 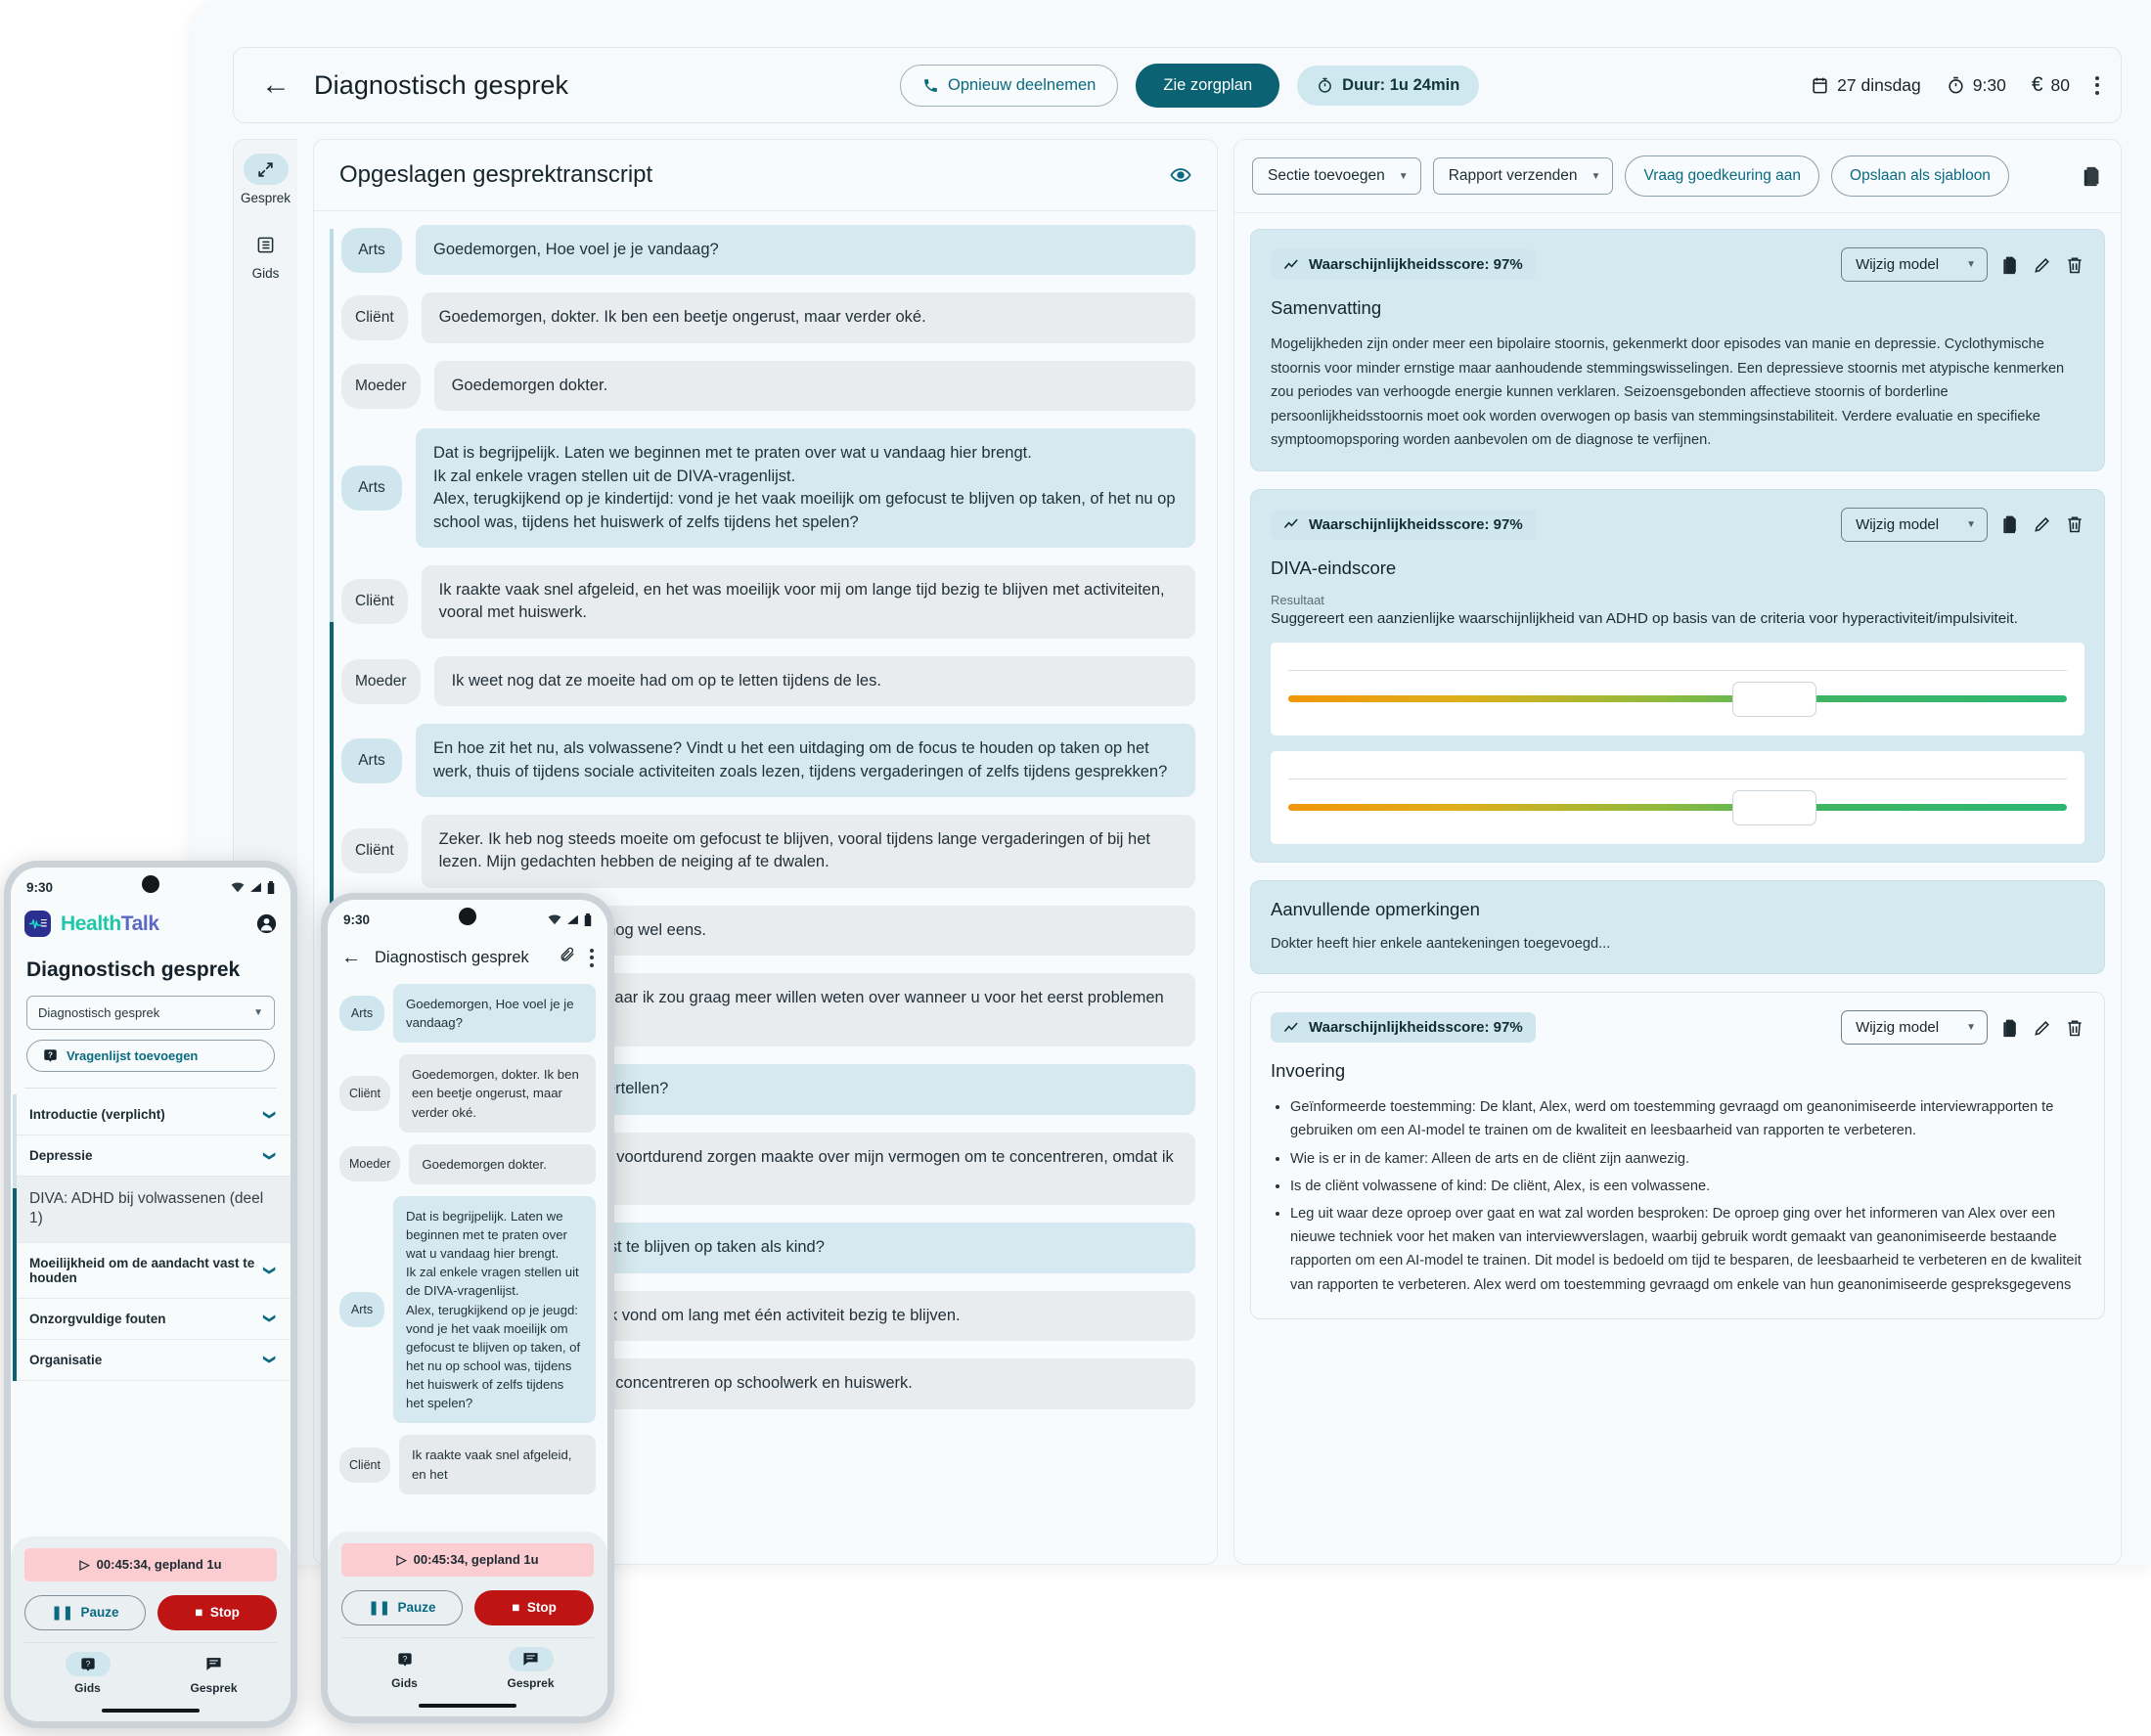 I want to click on status-badge: Waarschijnlijkheidsscore: 97%, so click(x=1403, y=1028).